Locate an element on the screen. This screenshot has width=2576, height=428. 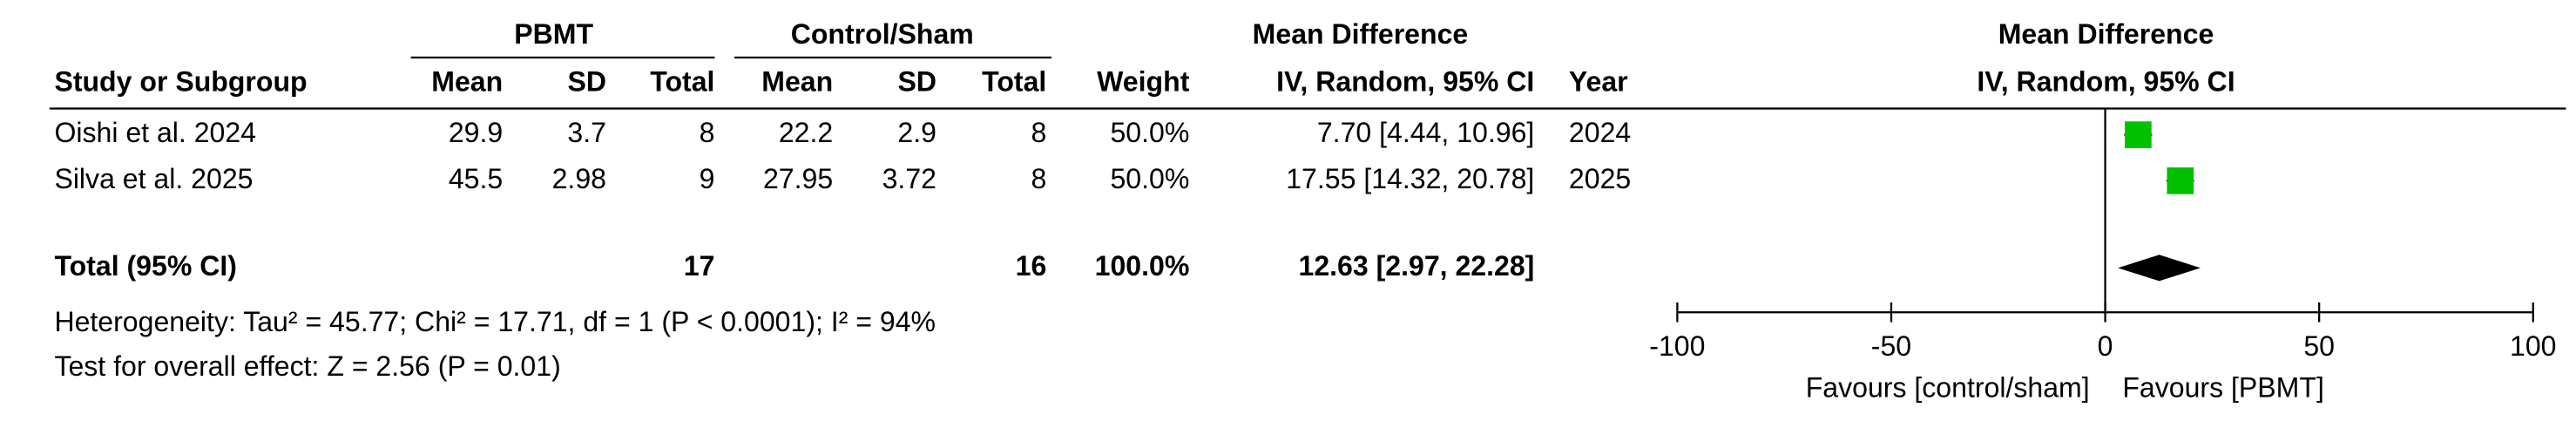
total-cell: 16 is located at coordinates (1031, 266).